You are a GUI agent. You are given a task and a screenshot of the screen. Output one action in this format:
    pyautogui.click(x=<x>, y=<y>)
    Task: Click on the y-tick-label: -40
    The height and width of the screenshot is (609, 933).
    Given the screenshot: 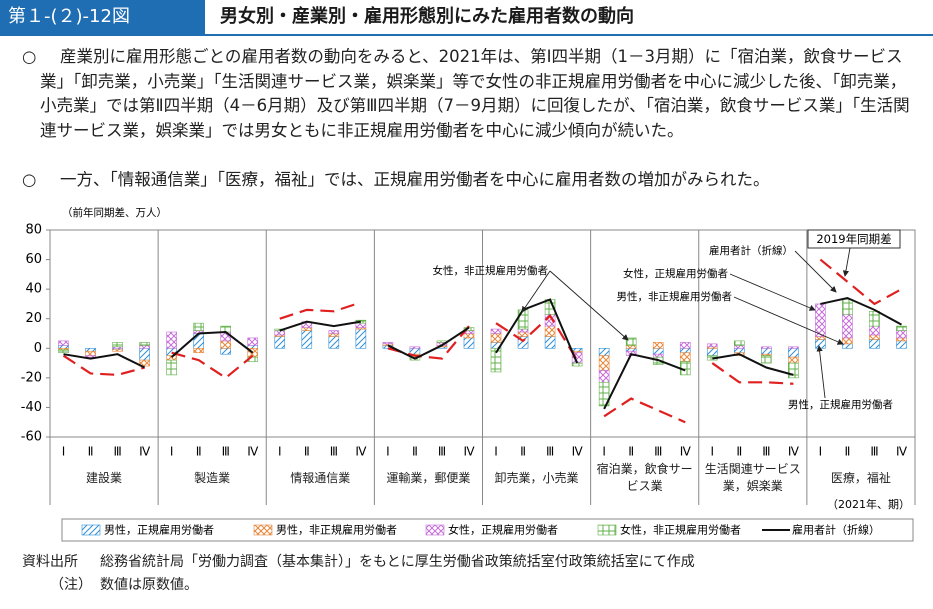 What is the action you would take?
    pyautogui.click(x=31, y=407)
    